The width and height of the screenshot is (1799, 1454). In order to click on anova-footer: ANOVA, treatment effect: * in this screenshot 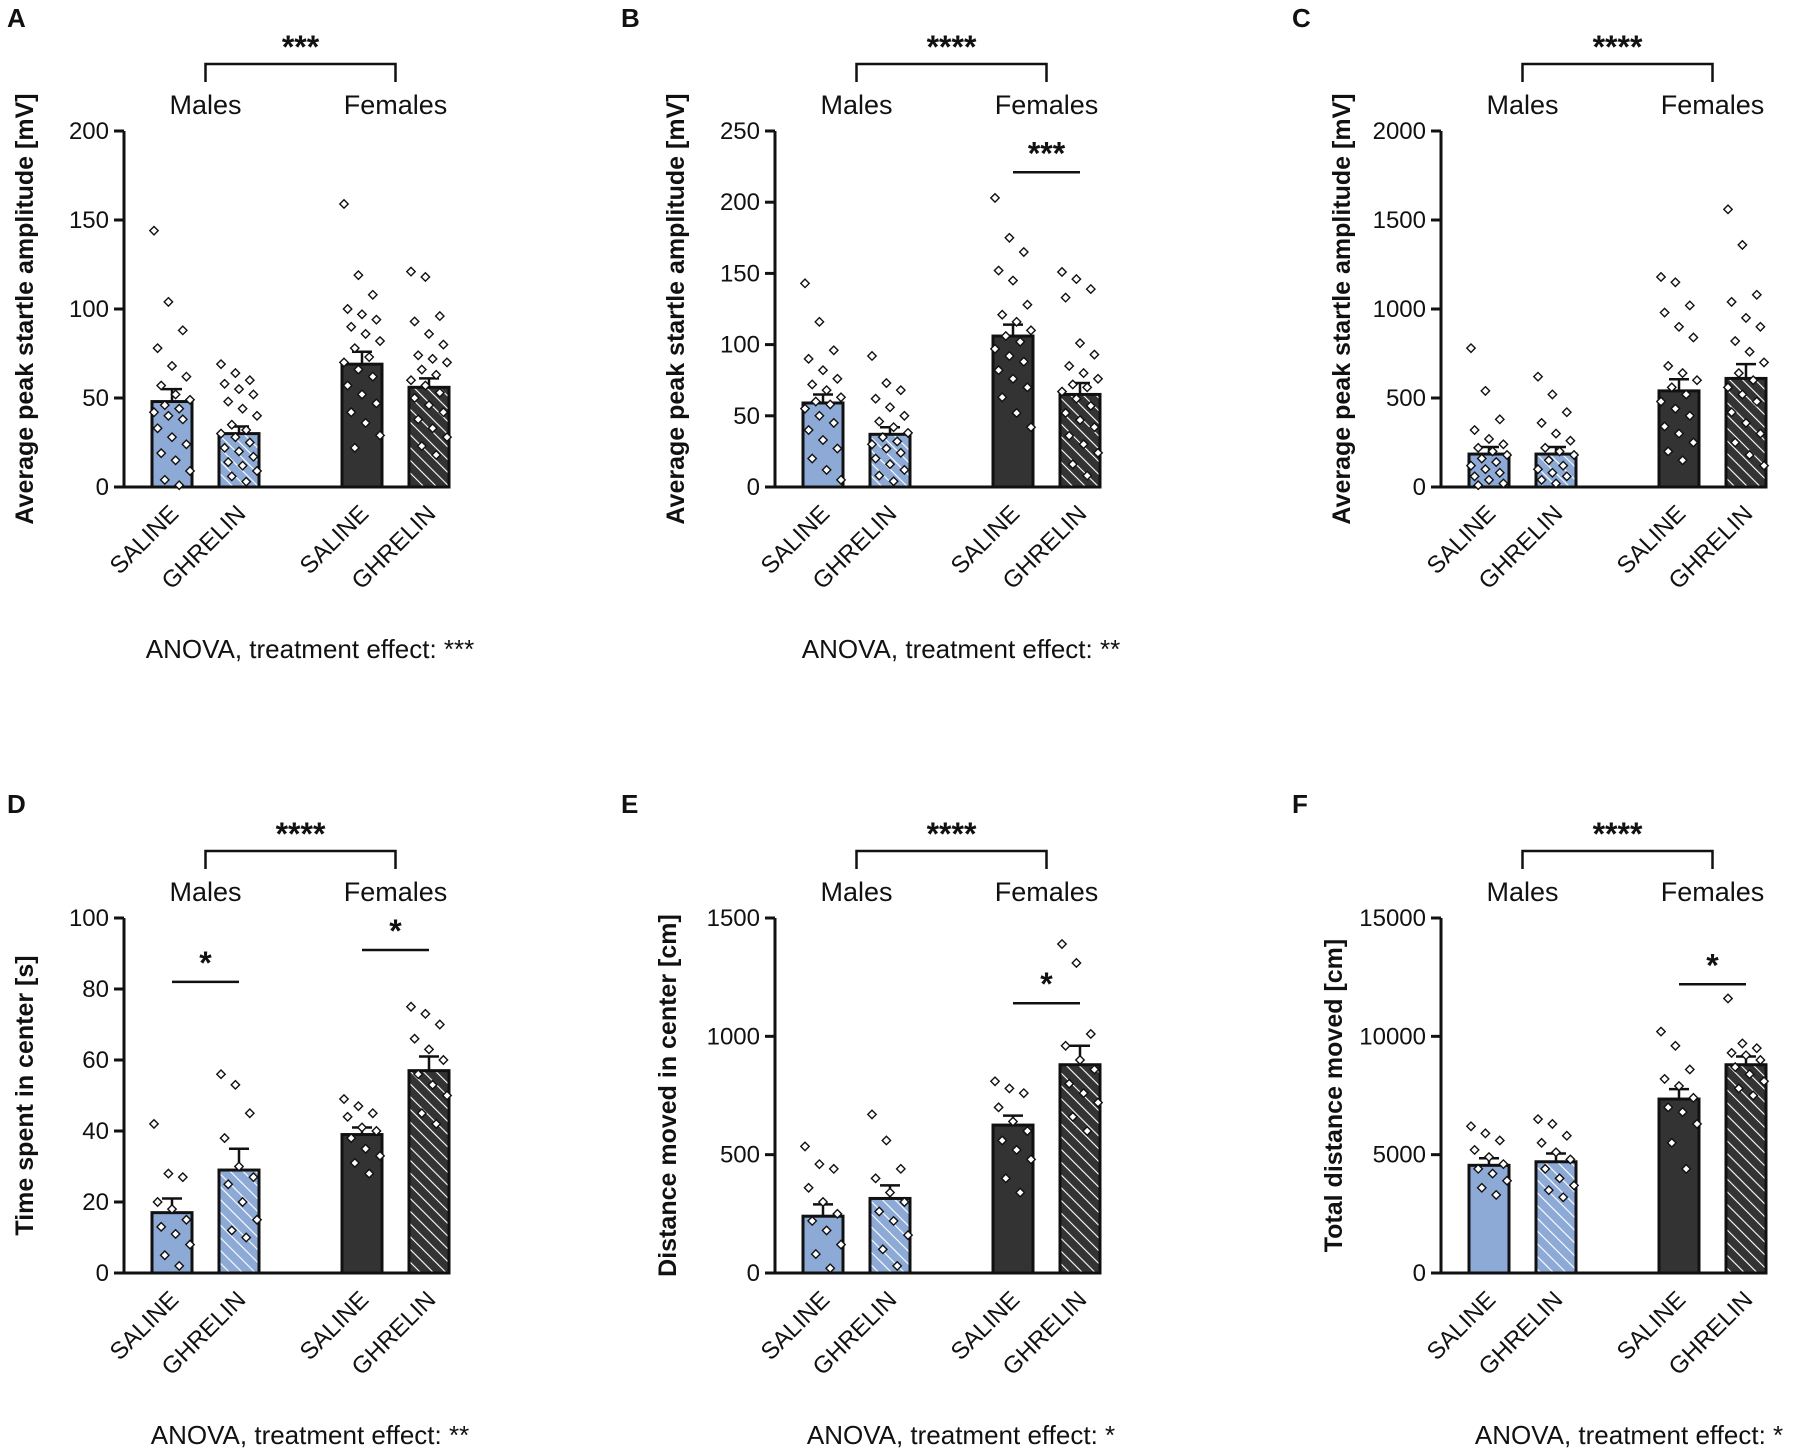, I will do `click(961, 1435)`.